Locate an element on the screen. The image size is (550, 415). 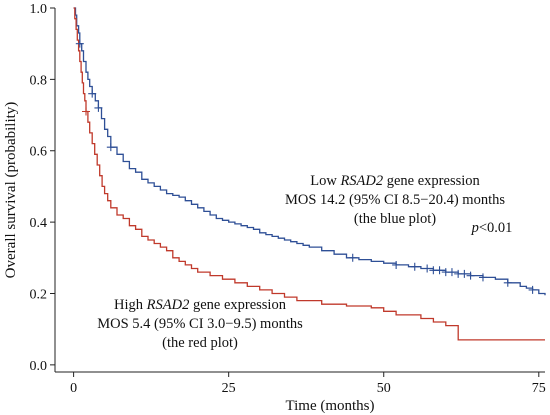
y-axis-title: Overall survival (probability) is located at coordinates (11, 190).